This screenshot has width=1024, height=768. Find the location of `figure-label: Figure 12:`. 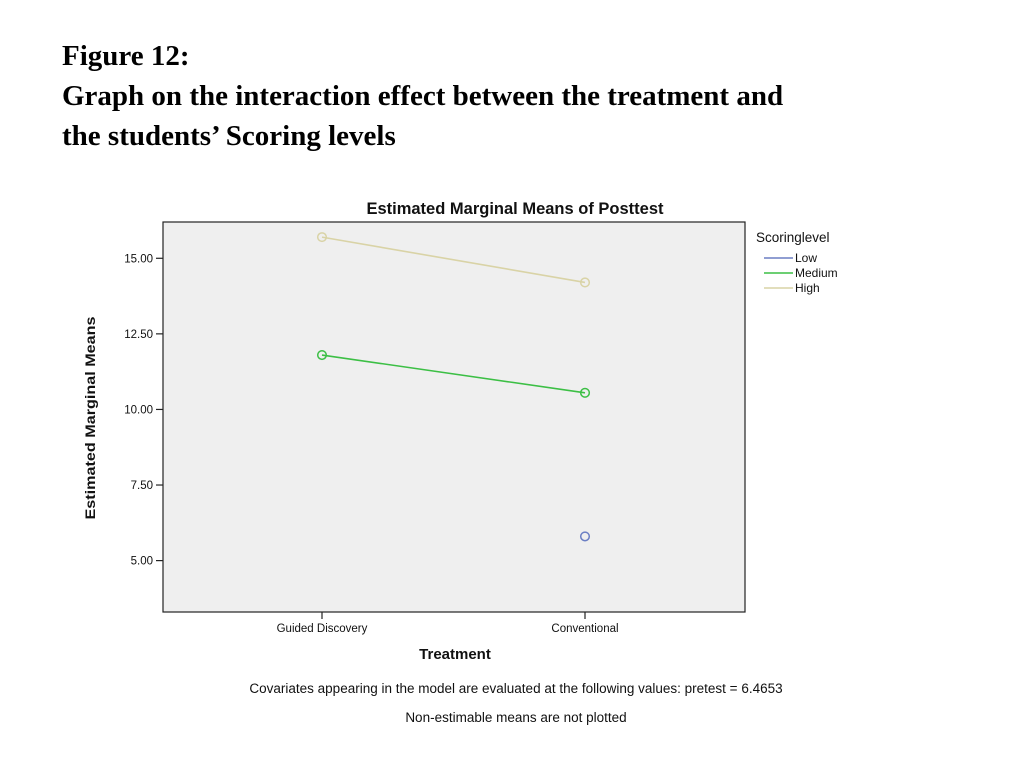

figure-label: Figure 12: is located at coordinates (126, 56).